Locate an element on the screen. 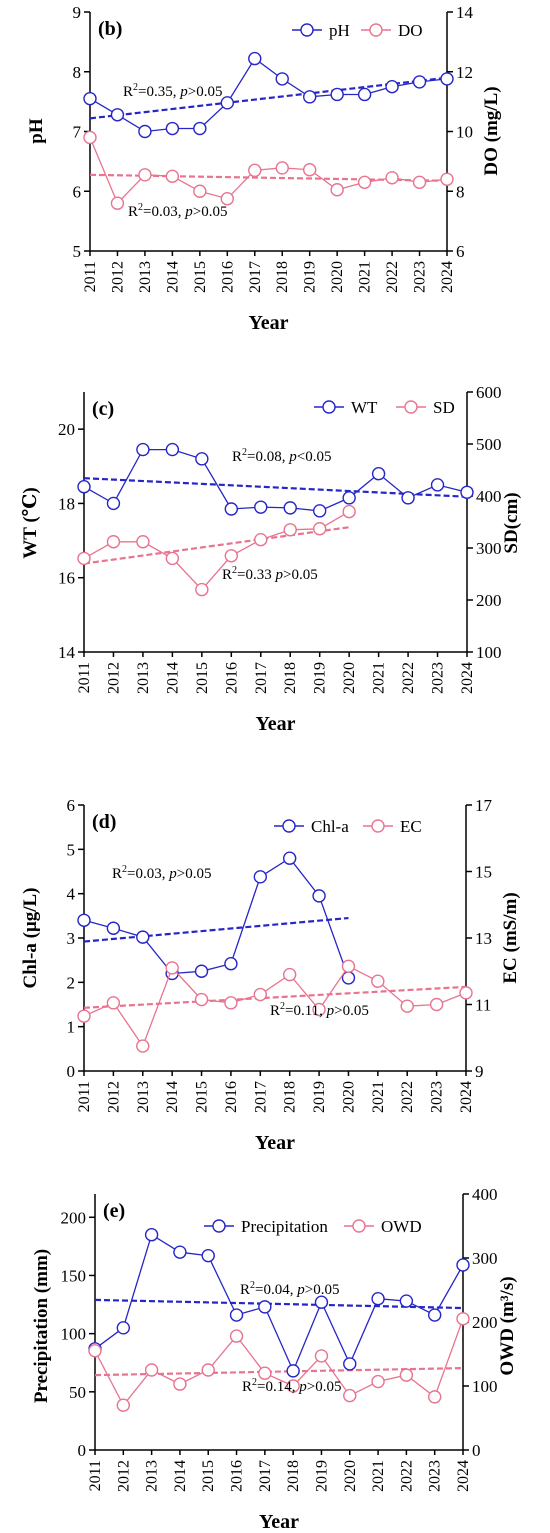  r2-annotation: R2=0.08, p<0.05 is located at coordinates (281, 456).